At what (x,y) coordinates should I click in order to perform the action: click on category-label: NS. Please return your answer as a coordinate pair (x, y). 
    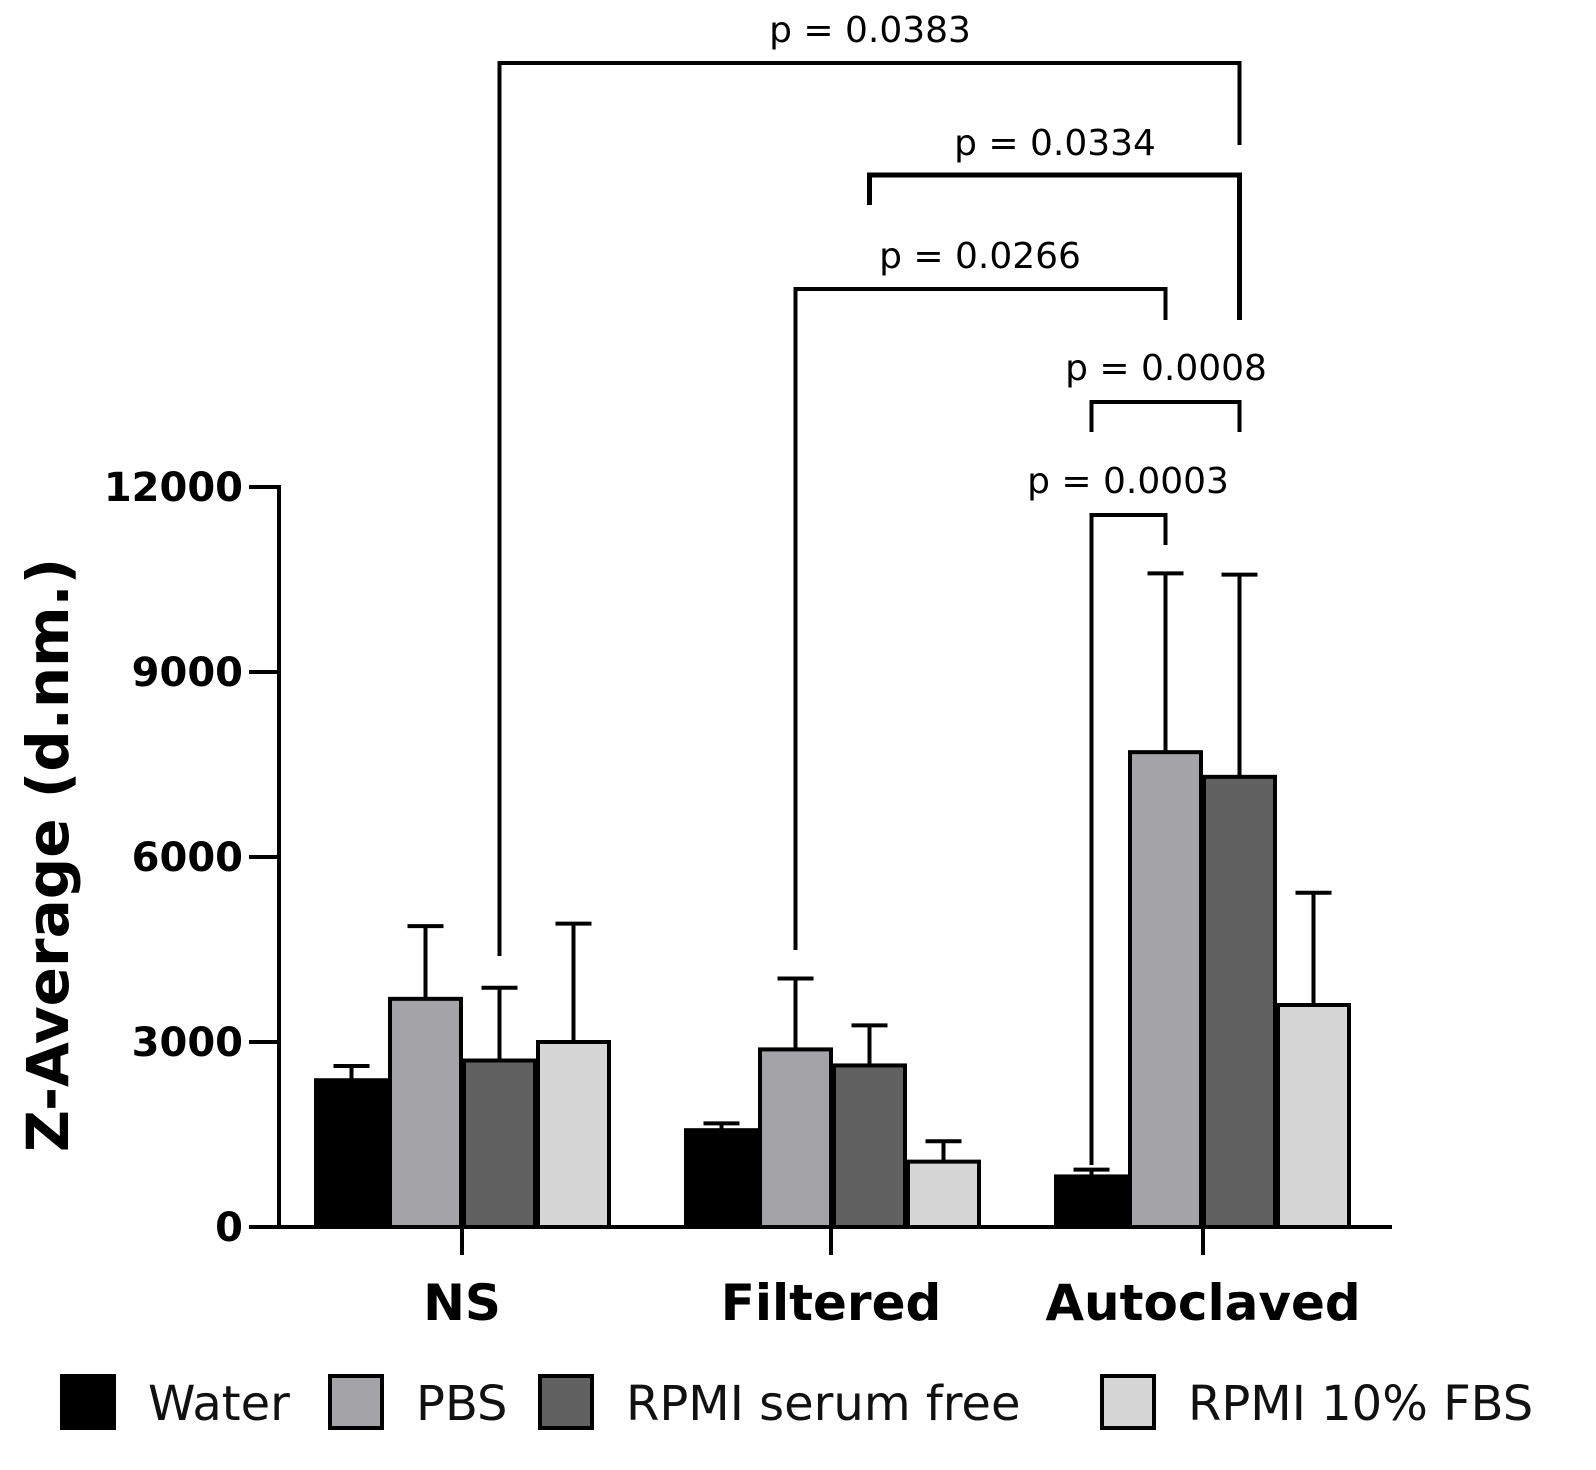
    Looking at the image, I should click on (462, 1303).